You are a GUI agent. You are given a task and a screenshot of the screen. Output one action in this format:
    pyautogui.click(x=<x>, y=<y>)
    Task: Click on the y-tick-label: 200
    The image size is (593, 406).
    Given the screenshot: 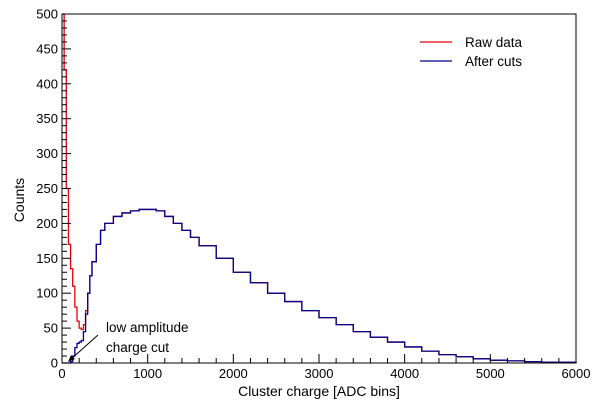 What is the action you would take?
    pyautogui.click(x=47, y=223)
    